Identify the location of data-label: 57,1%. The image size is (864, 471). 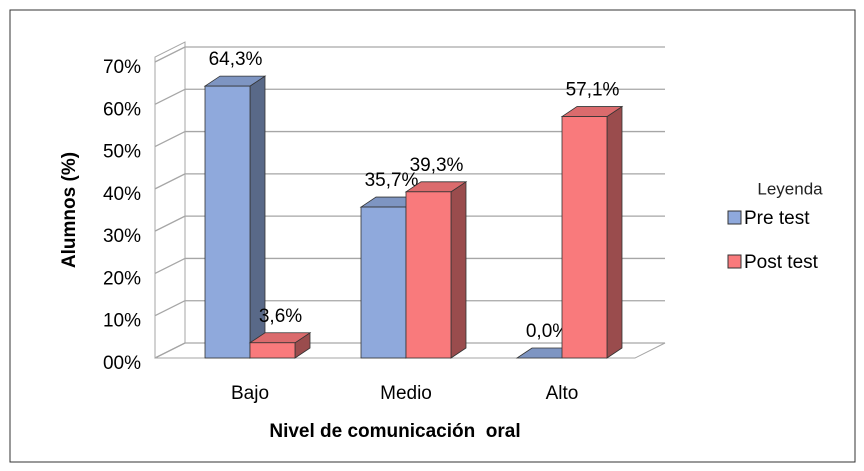
(593, 90).